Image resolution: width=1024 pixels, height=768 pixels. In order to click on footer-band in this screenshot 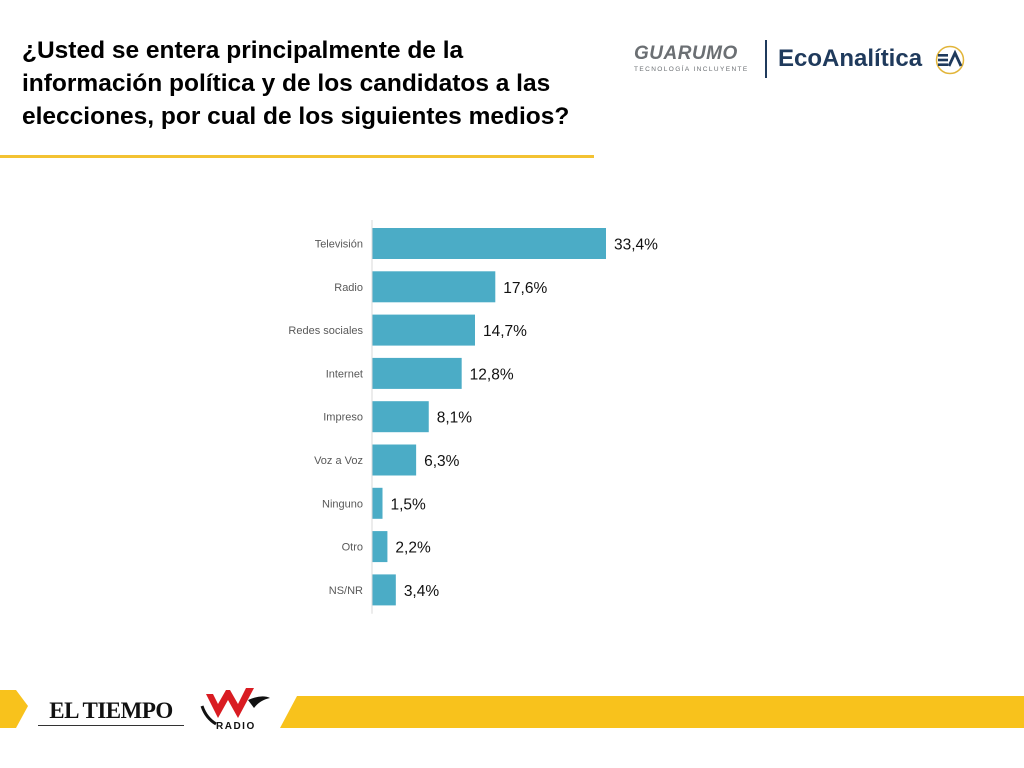, I will do `click(512, 709)`.